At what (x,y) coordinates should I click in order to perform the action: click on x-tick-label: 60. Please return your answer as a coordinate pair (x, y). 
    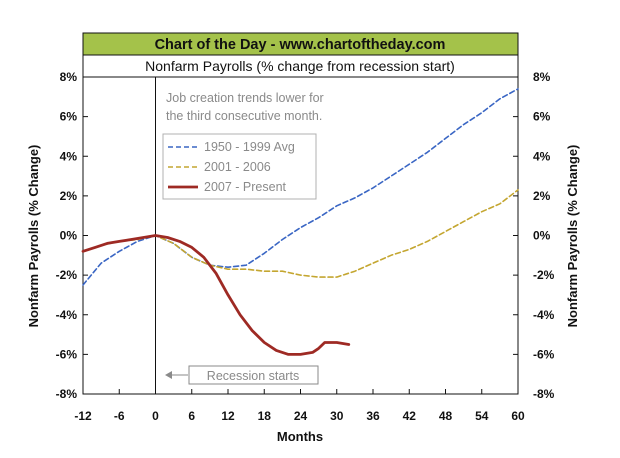
    Looking at the image, I should click on (518, 416).